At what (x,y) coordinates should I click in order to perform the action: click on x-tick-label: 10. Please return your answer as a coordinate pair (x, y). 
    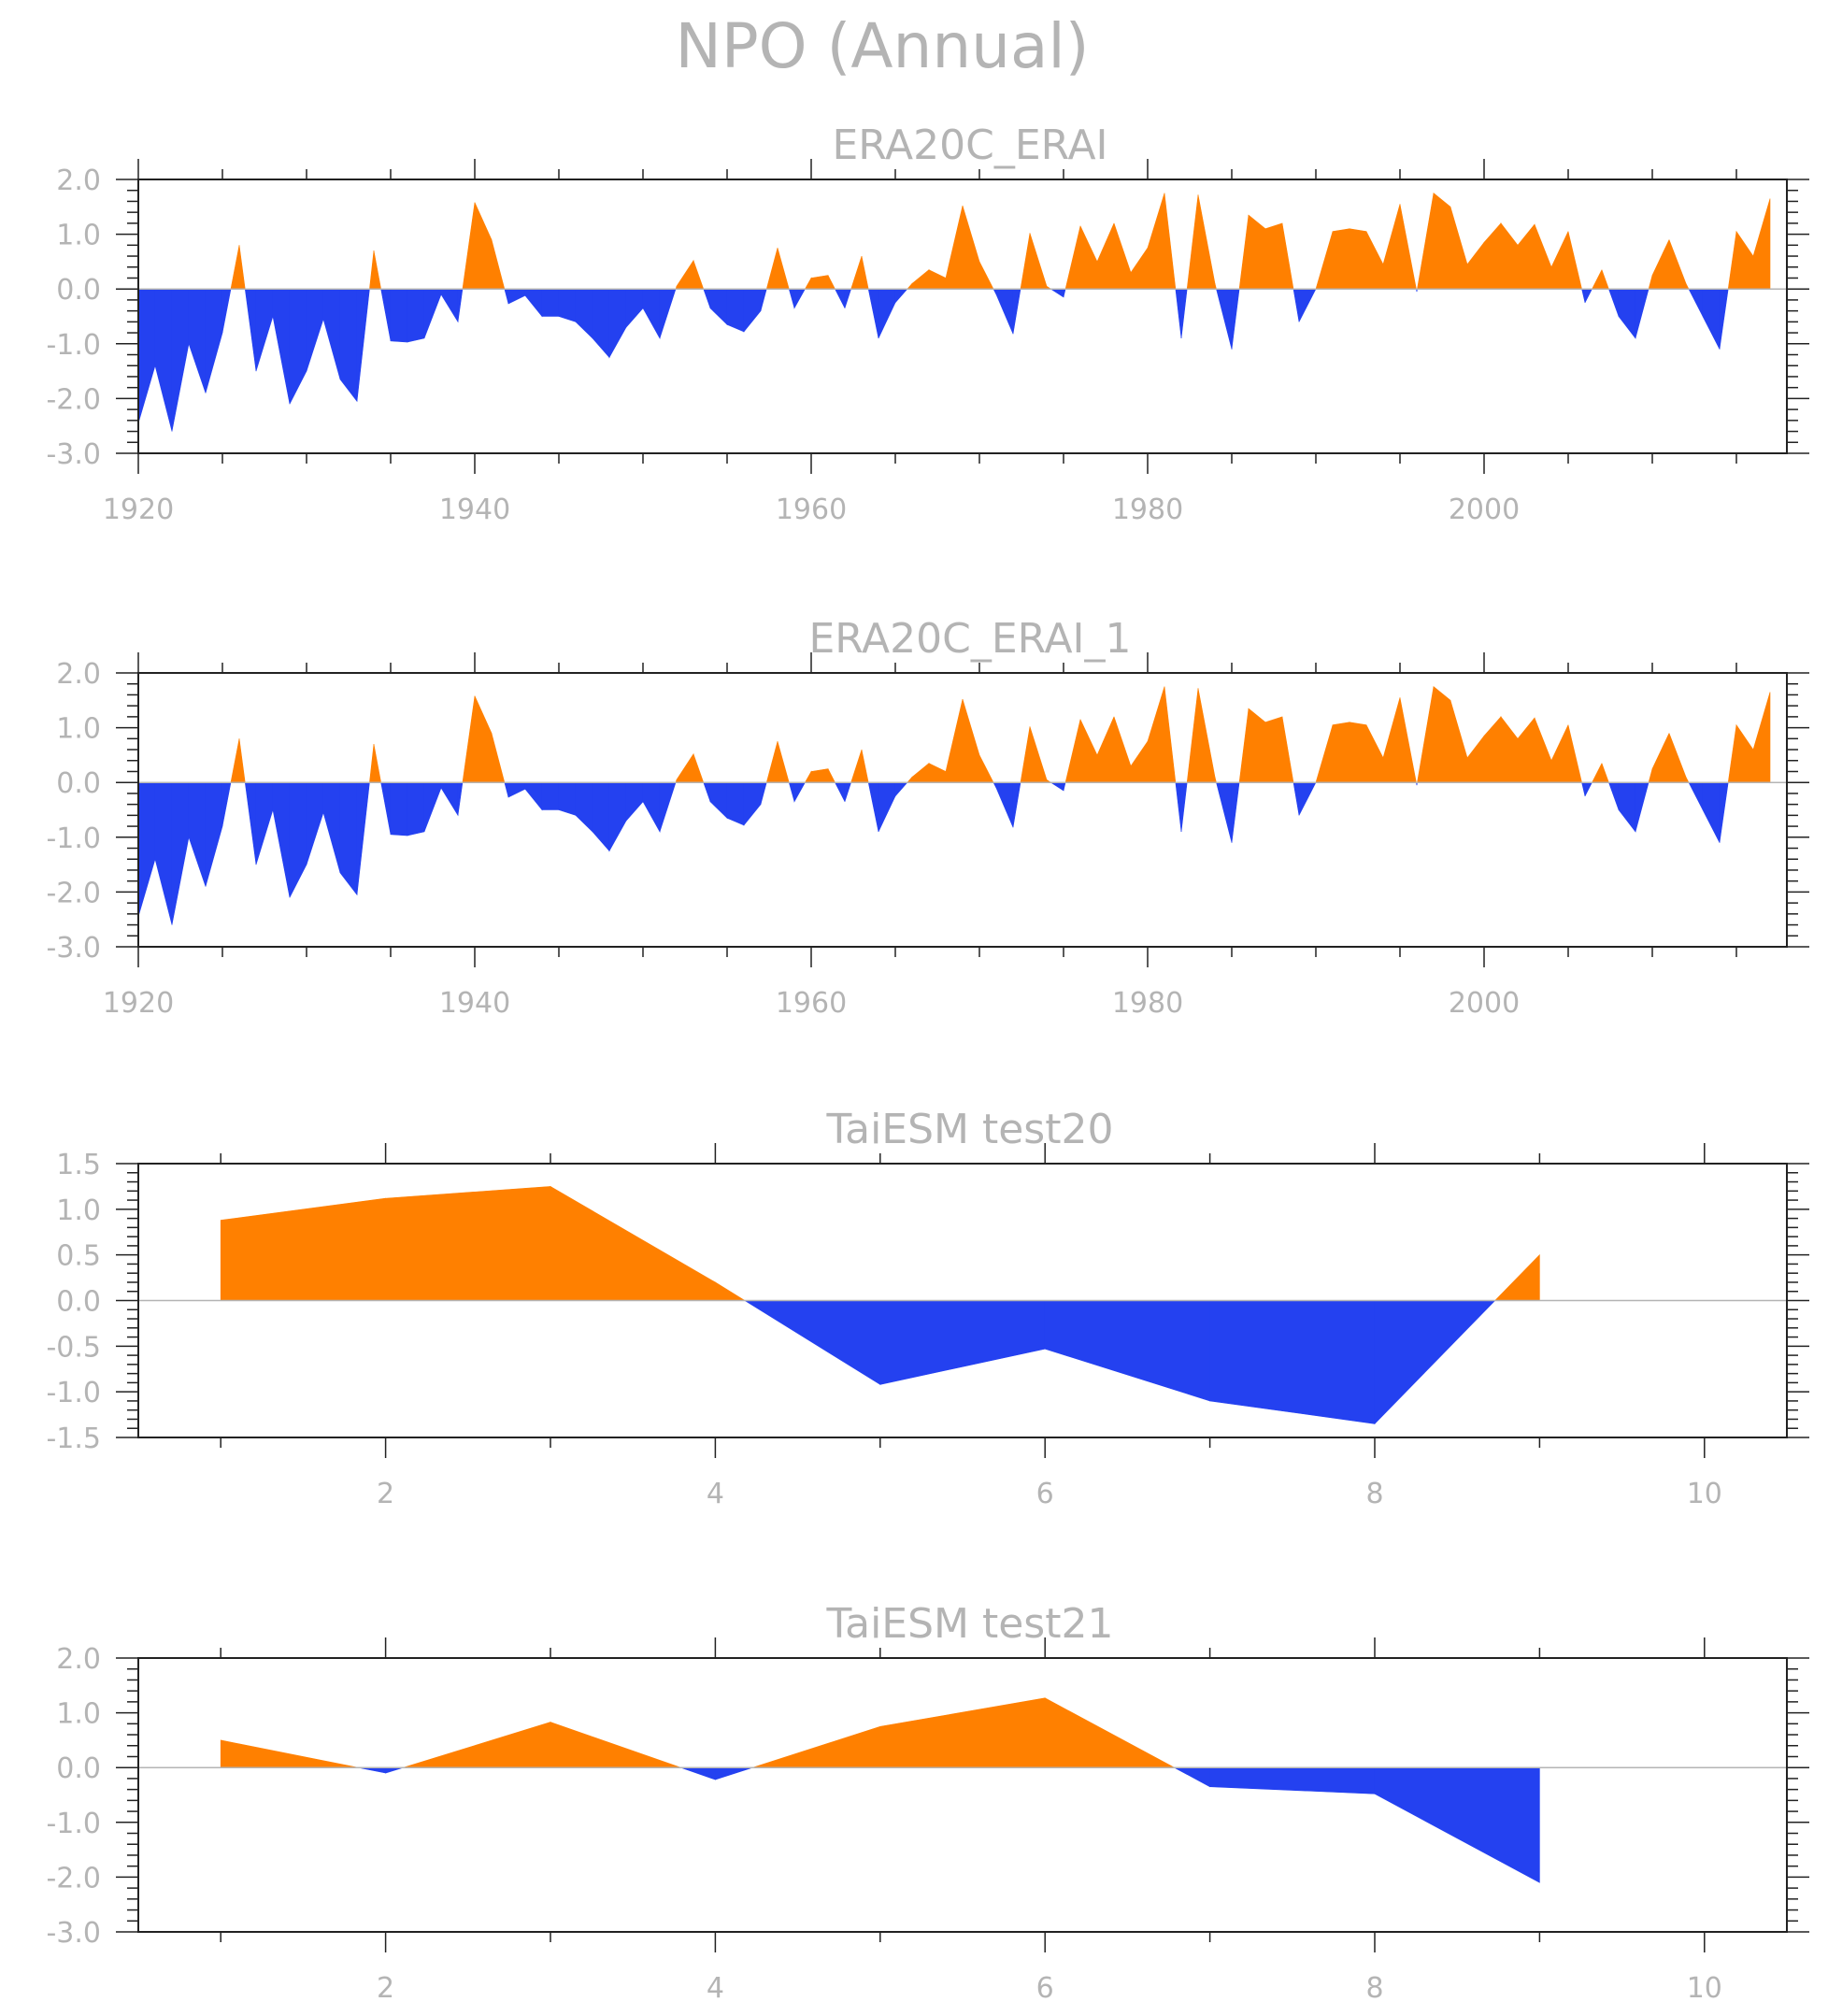
    Looking at the image, I should click on (1705, 1494).